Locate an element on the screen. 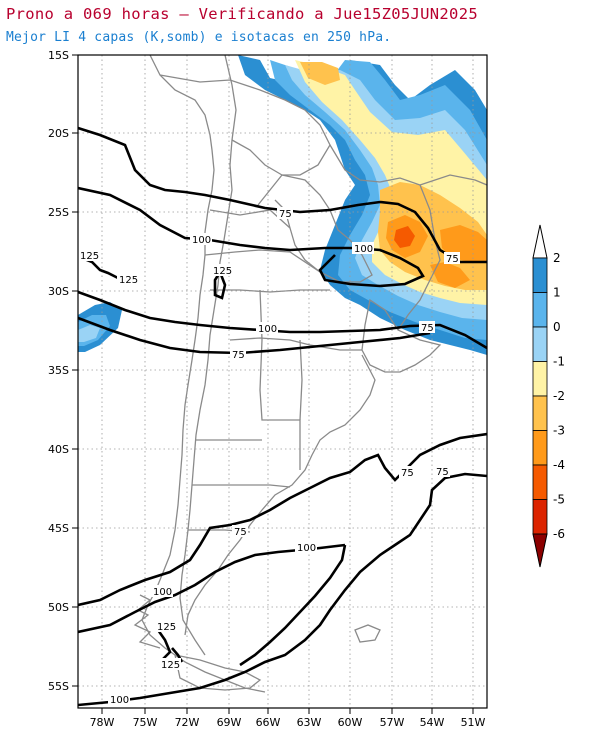 The height and width of the screenshot is (750, 600). colorbar-label: -4 is located at coordinates (559, 465).